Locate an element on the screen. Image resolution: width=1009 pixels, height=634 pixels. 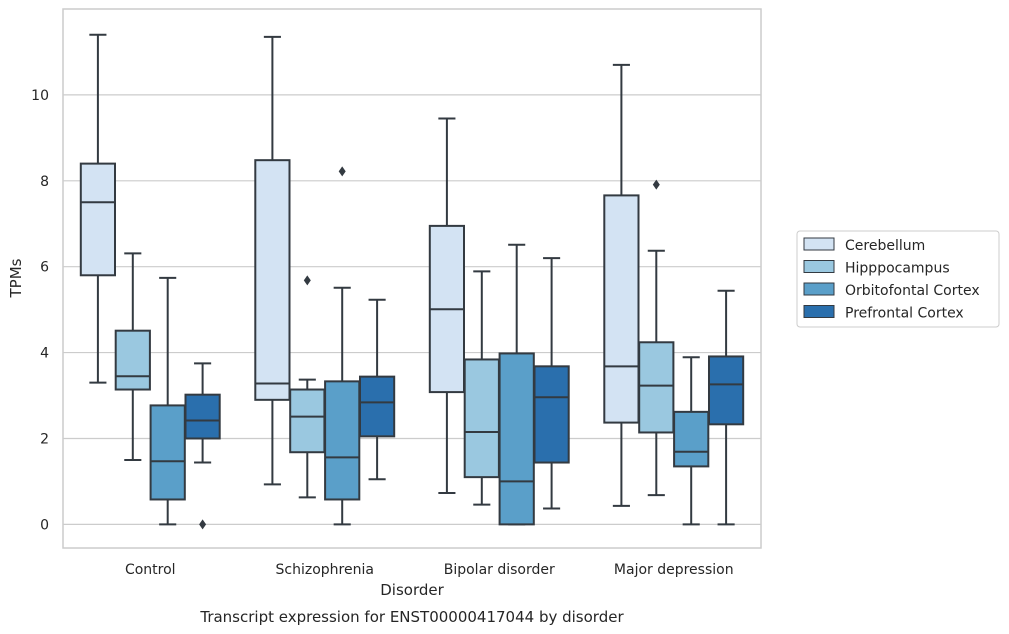
x-axis-label: Disorder is located at coordinates (412, 590).